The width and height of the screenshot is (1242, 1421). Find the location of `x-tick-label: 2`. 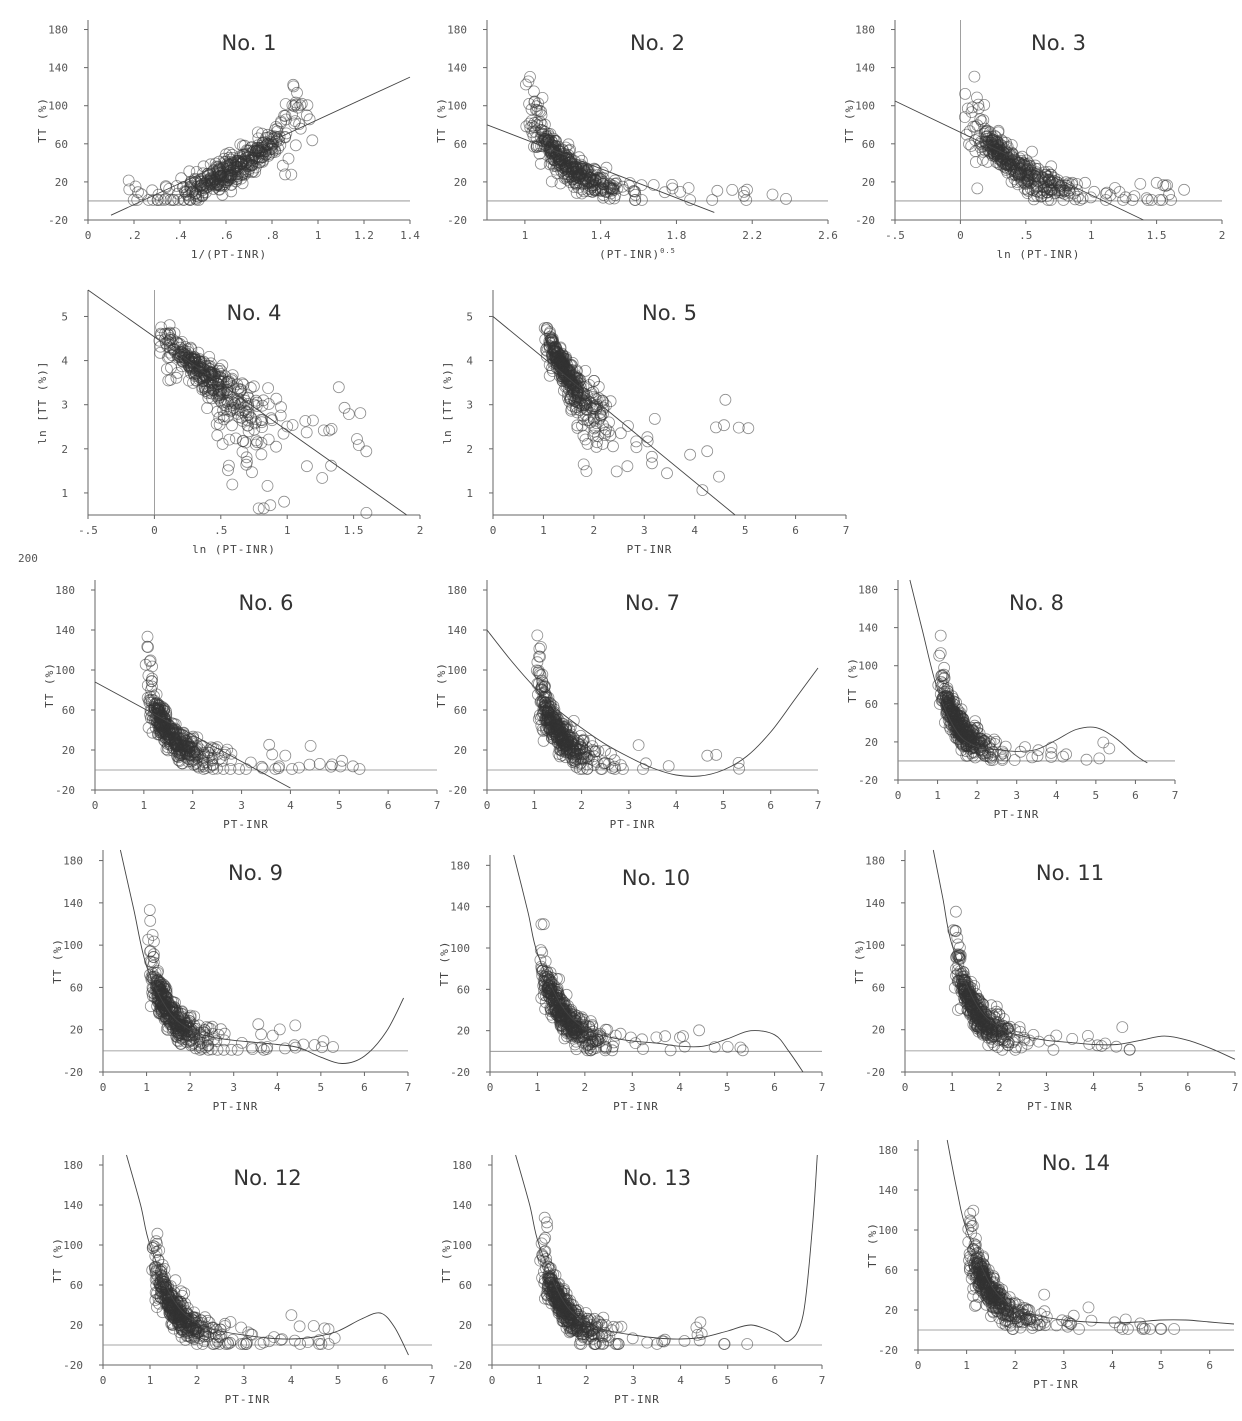

x-tick-label: 2 is located at coordinates (581, 805).